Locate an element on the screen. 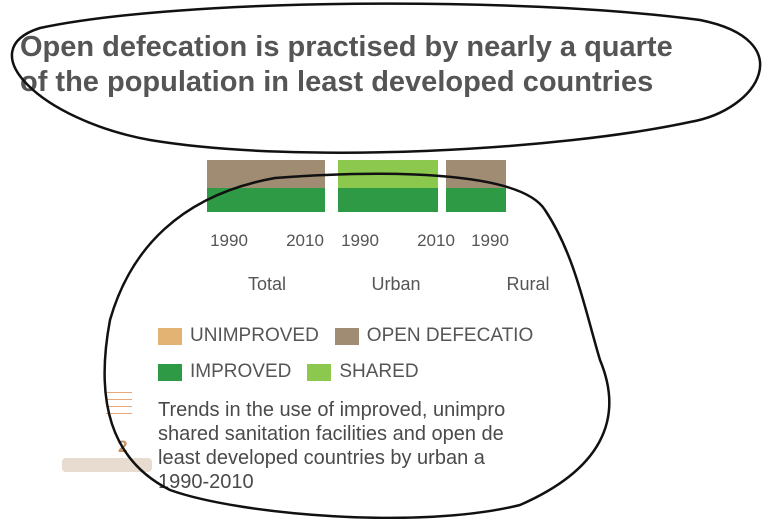 Image resolution: width=773 pixels, height=519 pixels. x-tick-label-3: 2010 is located at coordinates (436, 240).